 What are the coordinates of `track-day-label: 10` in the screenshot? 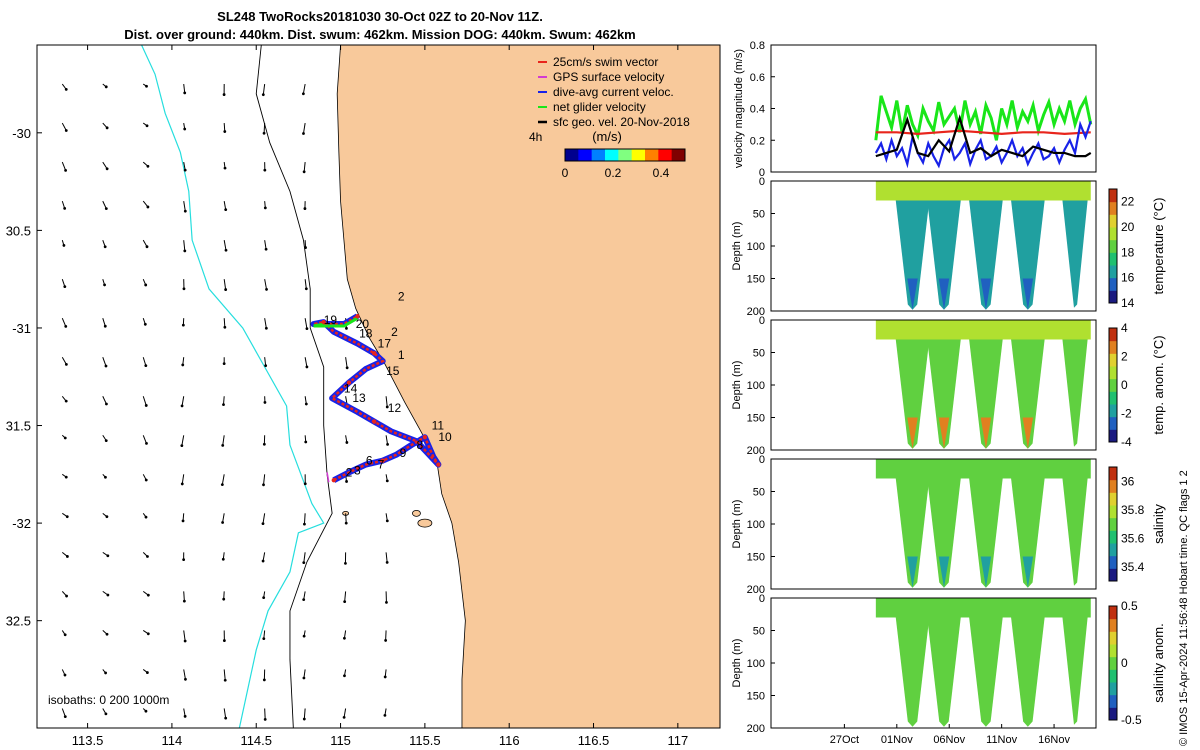 It's located at (445, 437).